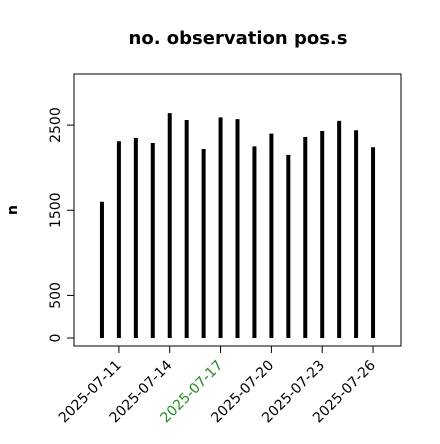 The height and width of the screenshot is (444, 440). I want to click on y-tick-label: 2500, so click(56, 125).